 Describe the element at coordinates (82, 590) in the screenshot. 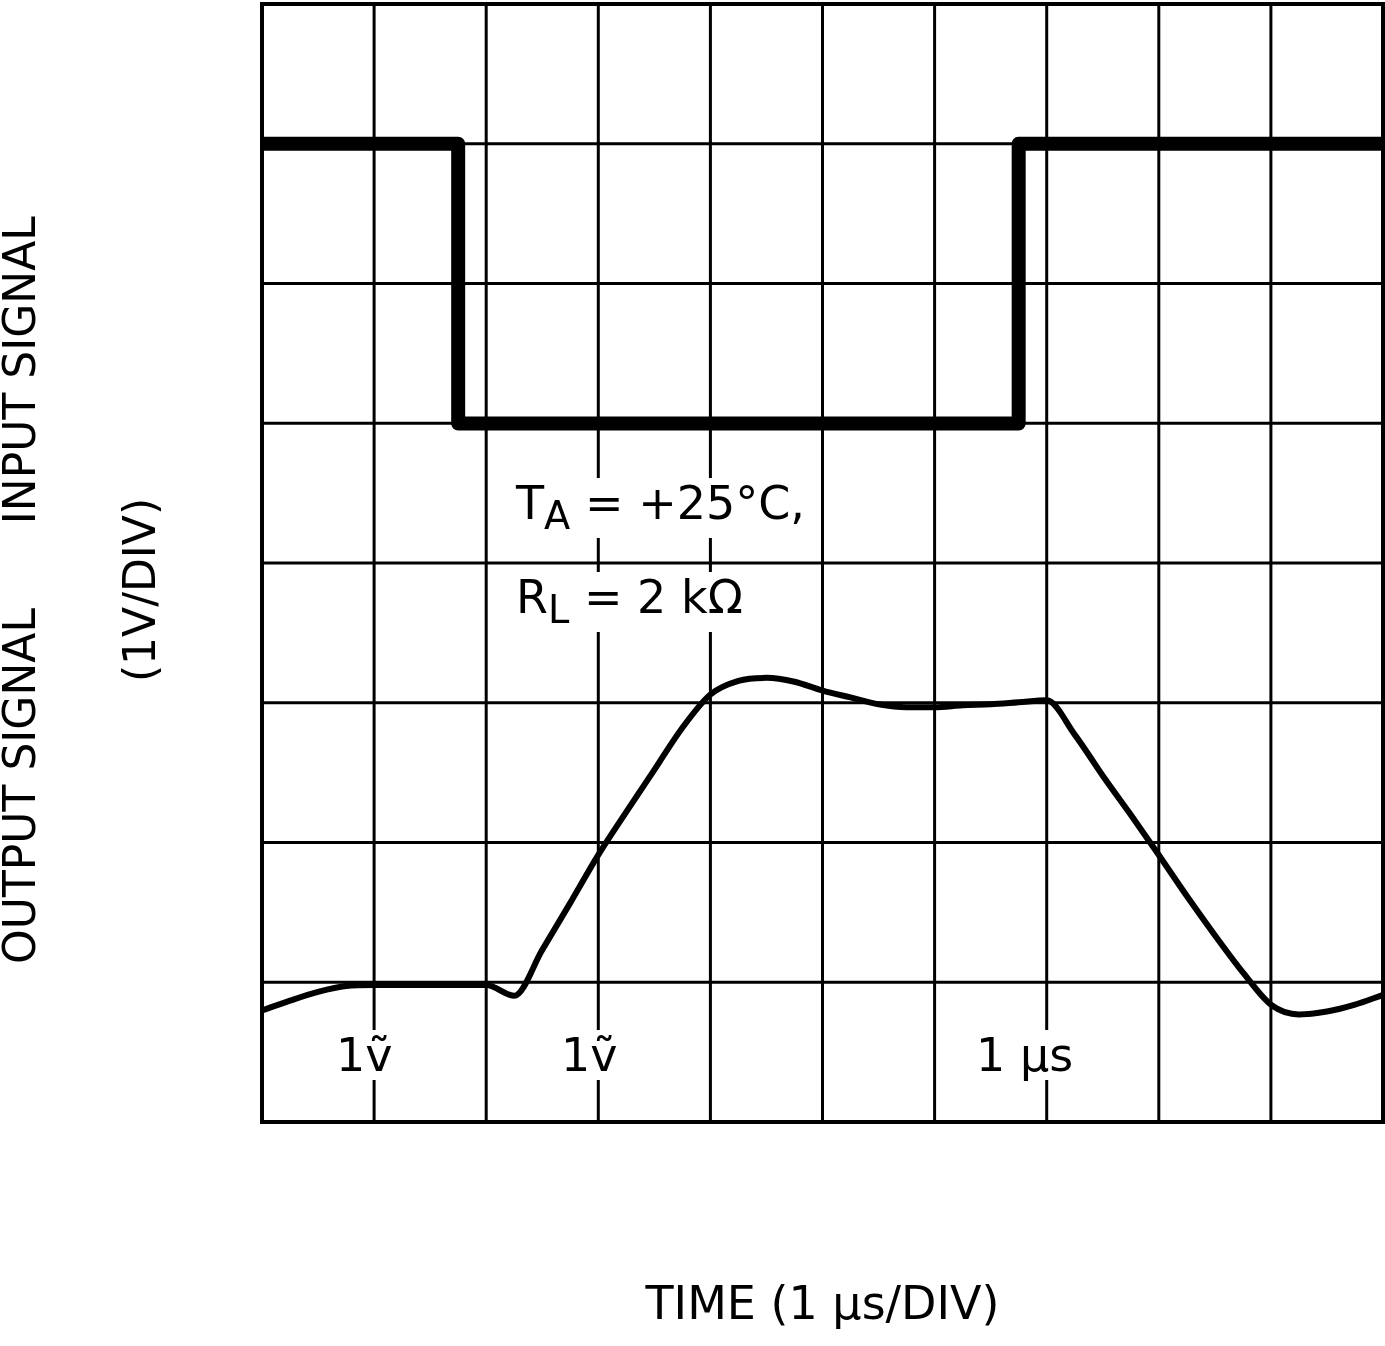

I see `text: OUTPUT SIGNAL INPUT SIGNAL (1V/DIV)` at that location.